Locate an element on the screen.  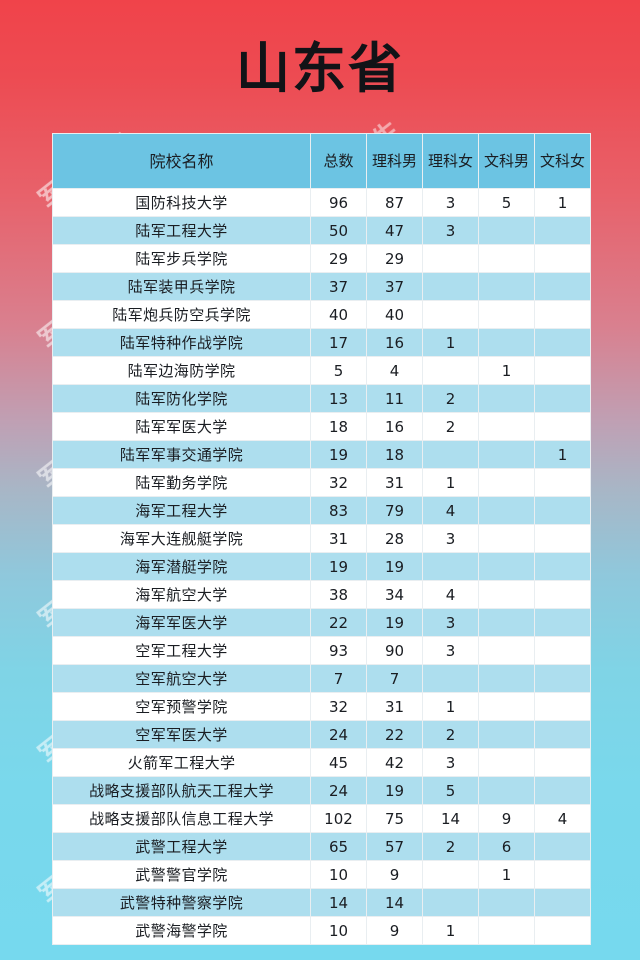
cell-total: 17 is located at coordinates (338, 342).